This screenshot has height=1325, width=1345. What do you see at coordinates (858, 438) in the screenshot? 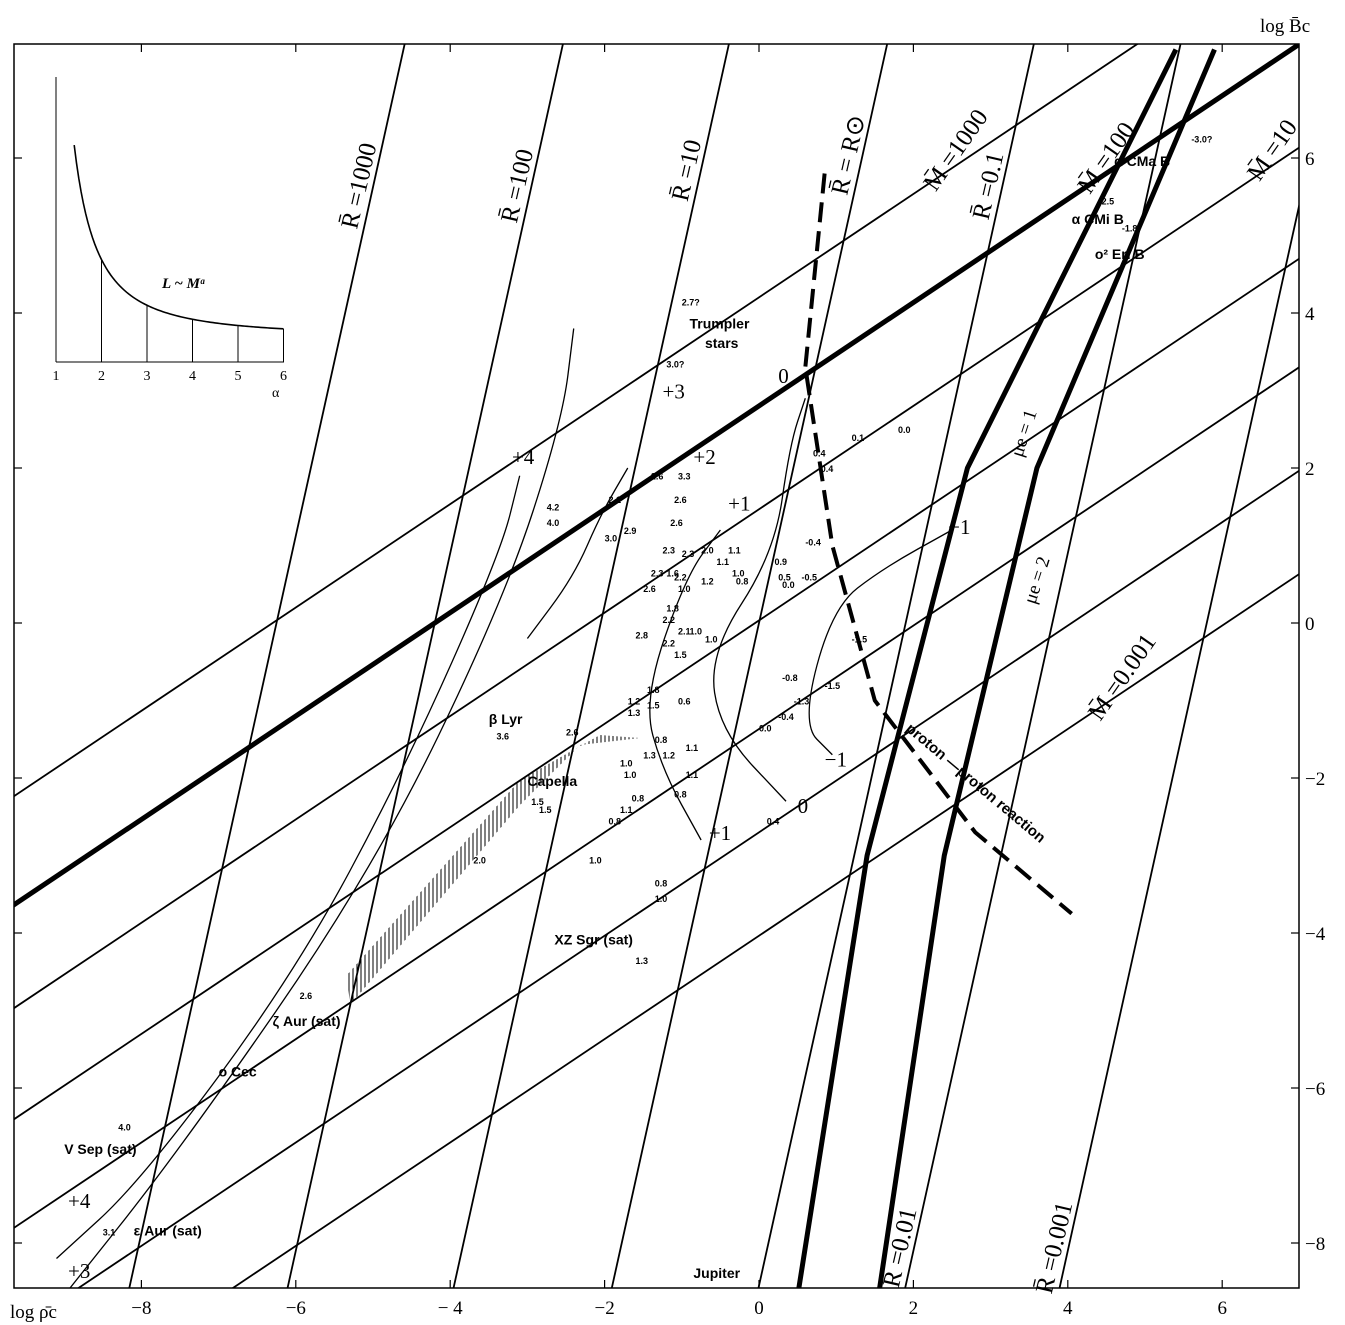
I see `data-label: 0.1` at bounding box center [858, 438].